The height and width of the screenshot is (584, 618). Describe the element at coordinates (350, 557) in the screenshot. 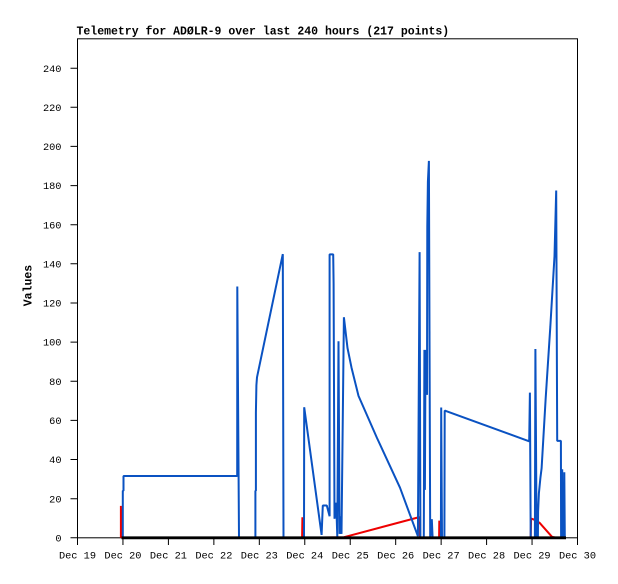

I see `svg-text: Dec 25` at that location.